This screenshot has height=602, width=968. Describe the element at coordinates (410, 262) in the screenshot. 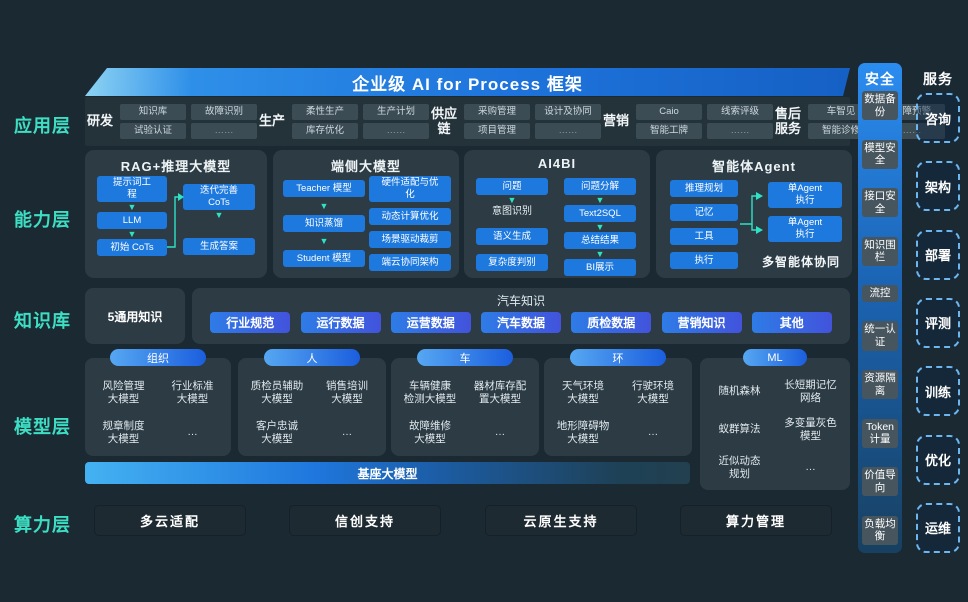

I see `flow-node: 端云协同架构` at that location.